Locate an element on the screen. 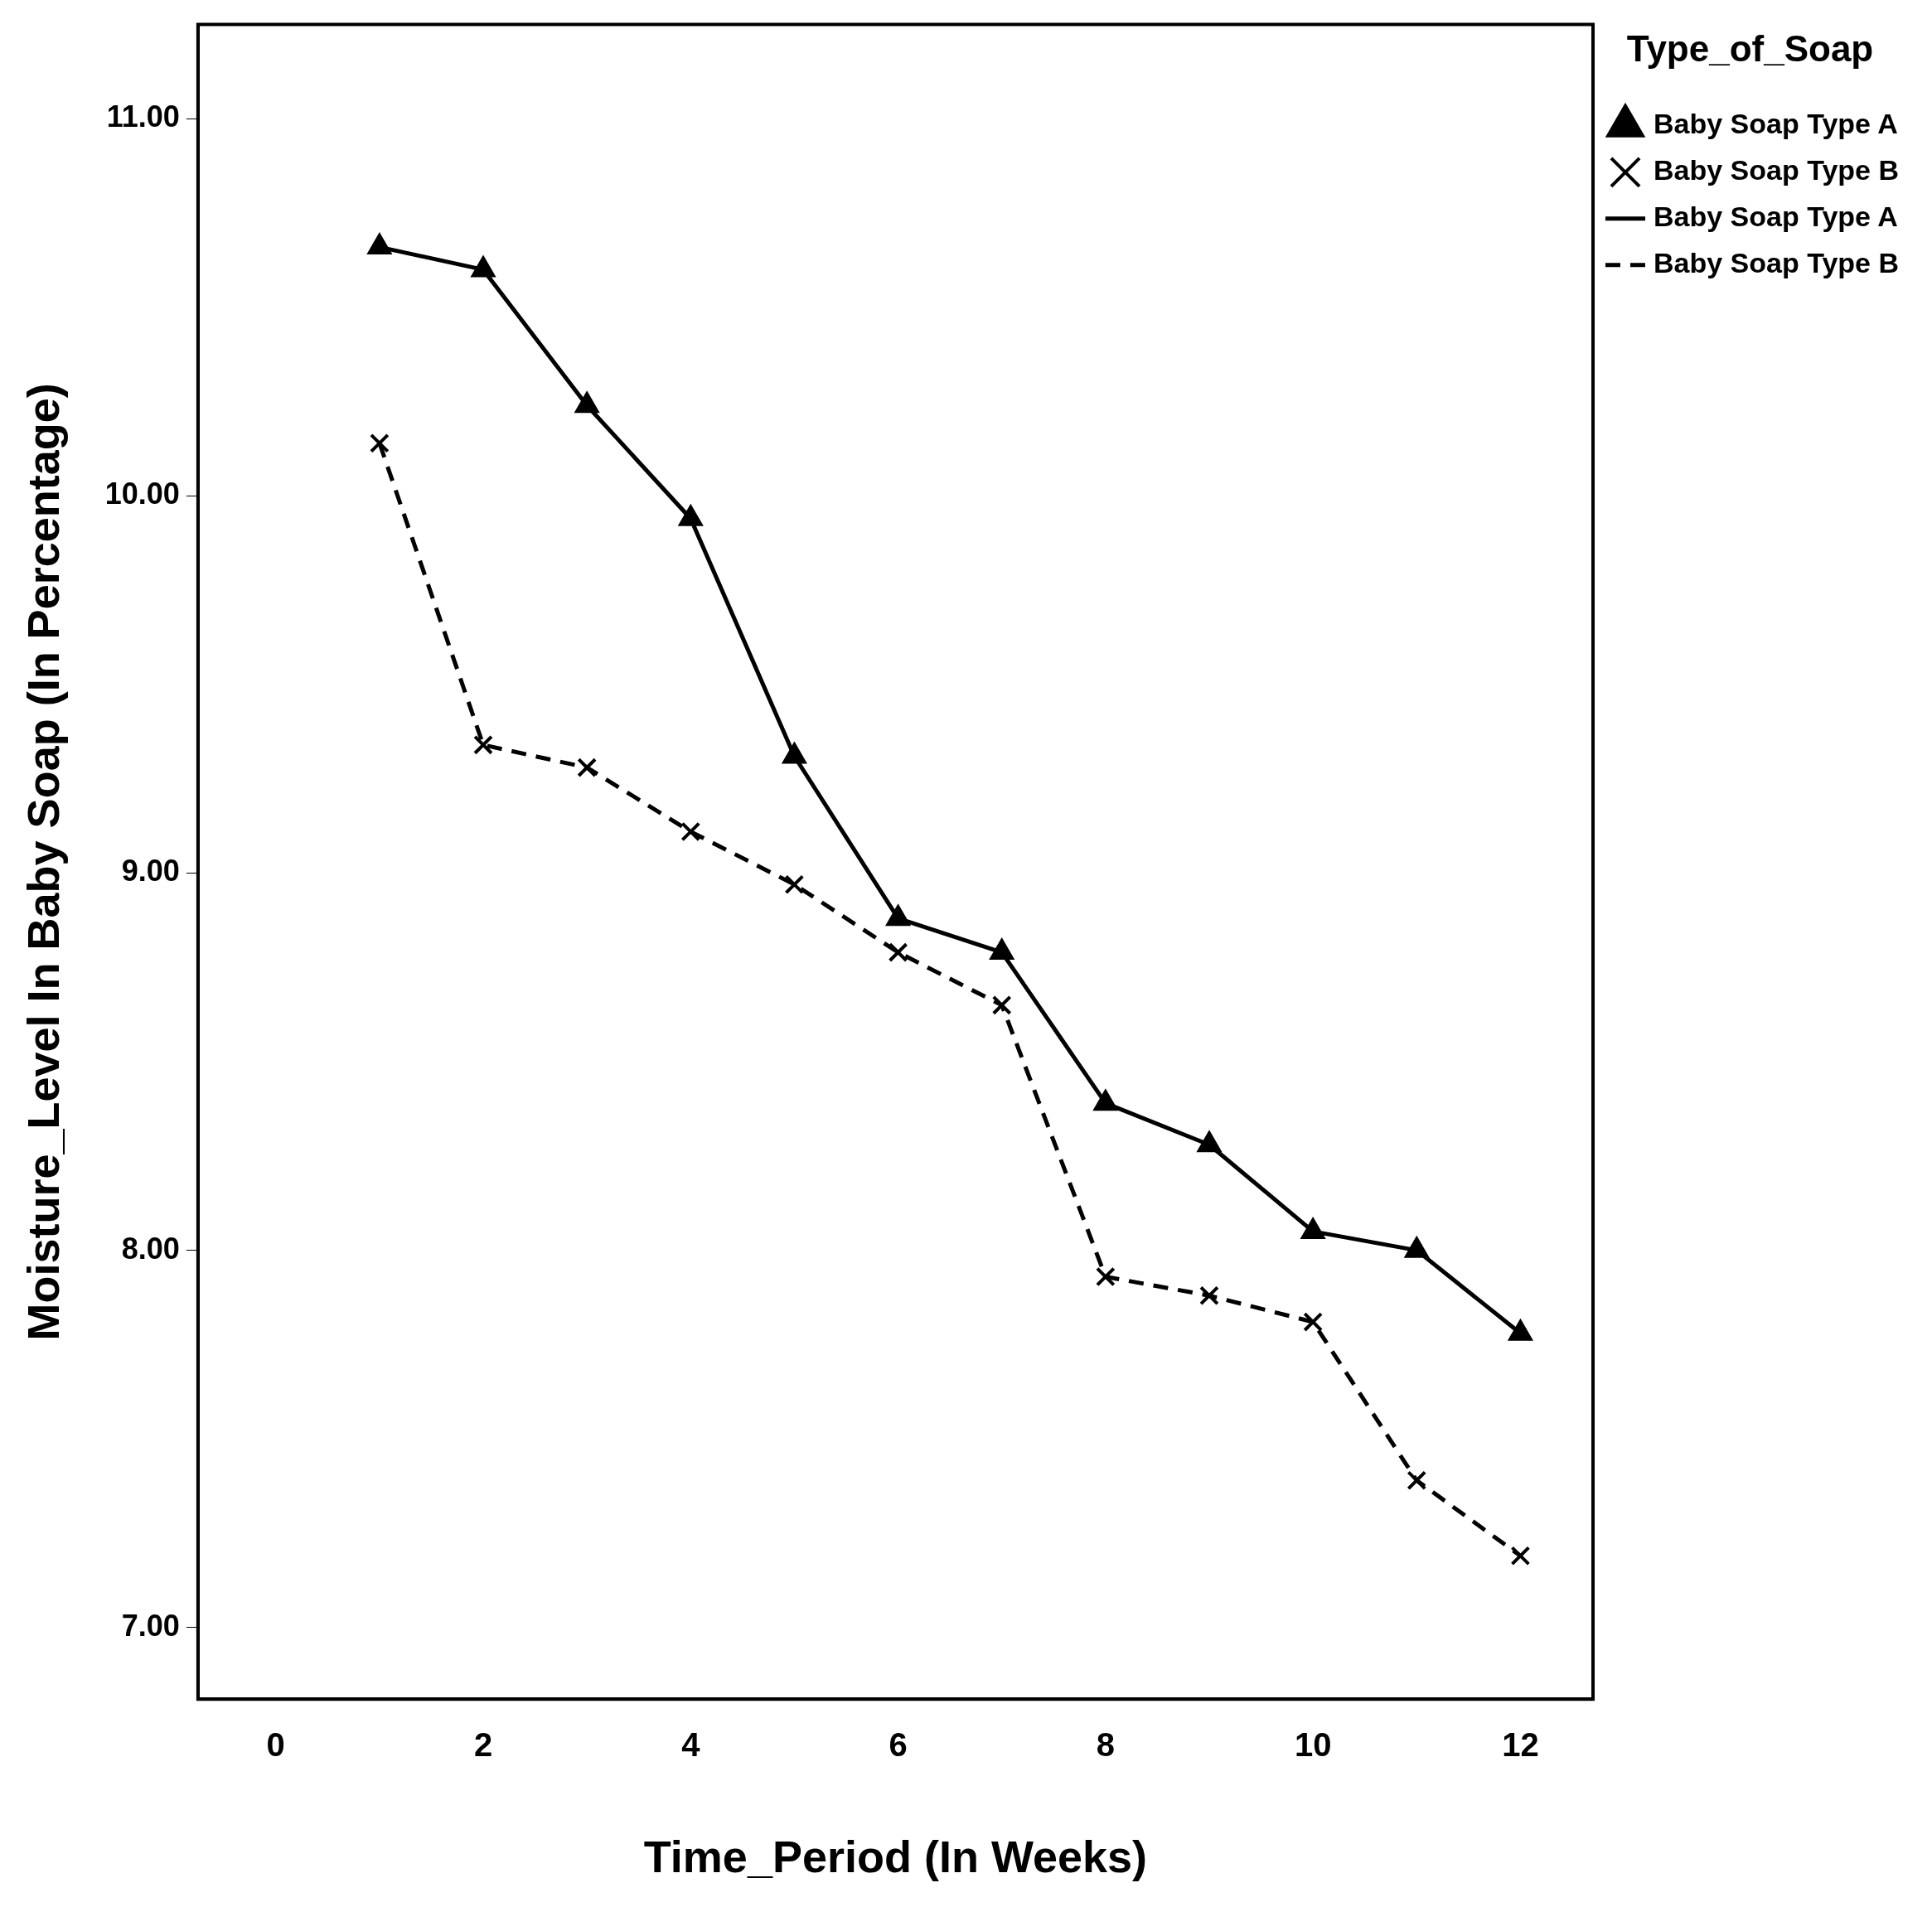 The height and width of the screenshot is (1907, 1932). y-tick-label: 10.00 is located at coordinates (142, 494).